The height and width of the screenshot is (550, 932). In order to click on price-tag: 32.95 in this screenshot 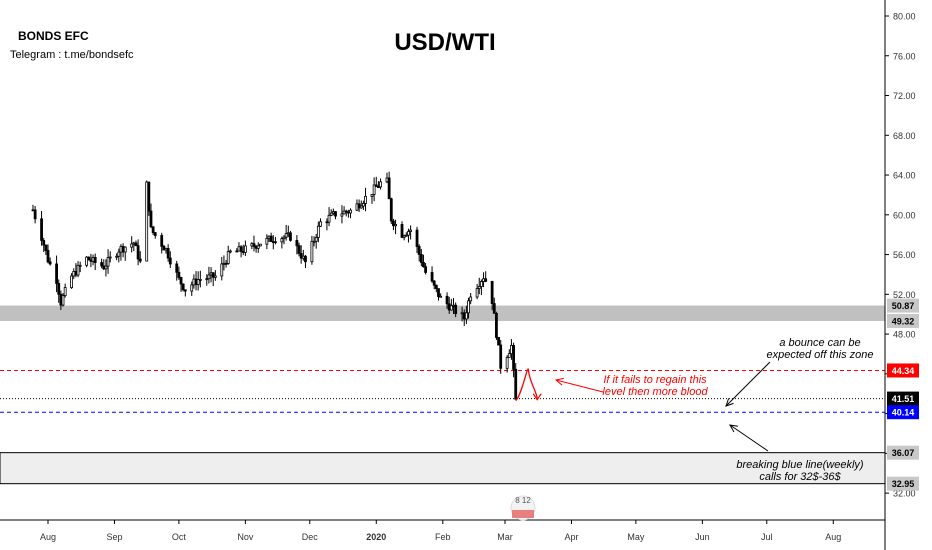, I will do `click(903, 483)`.